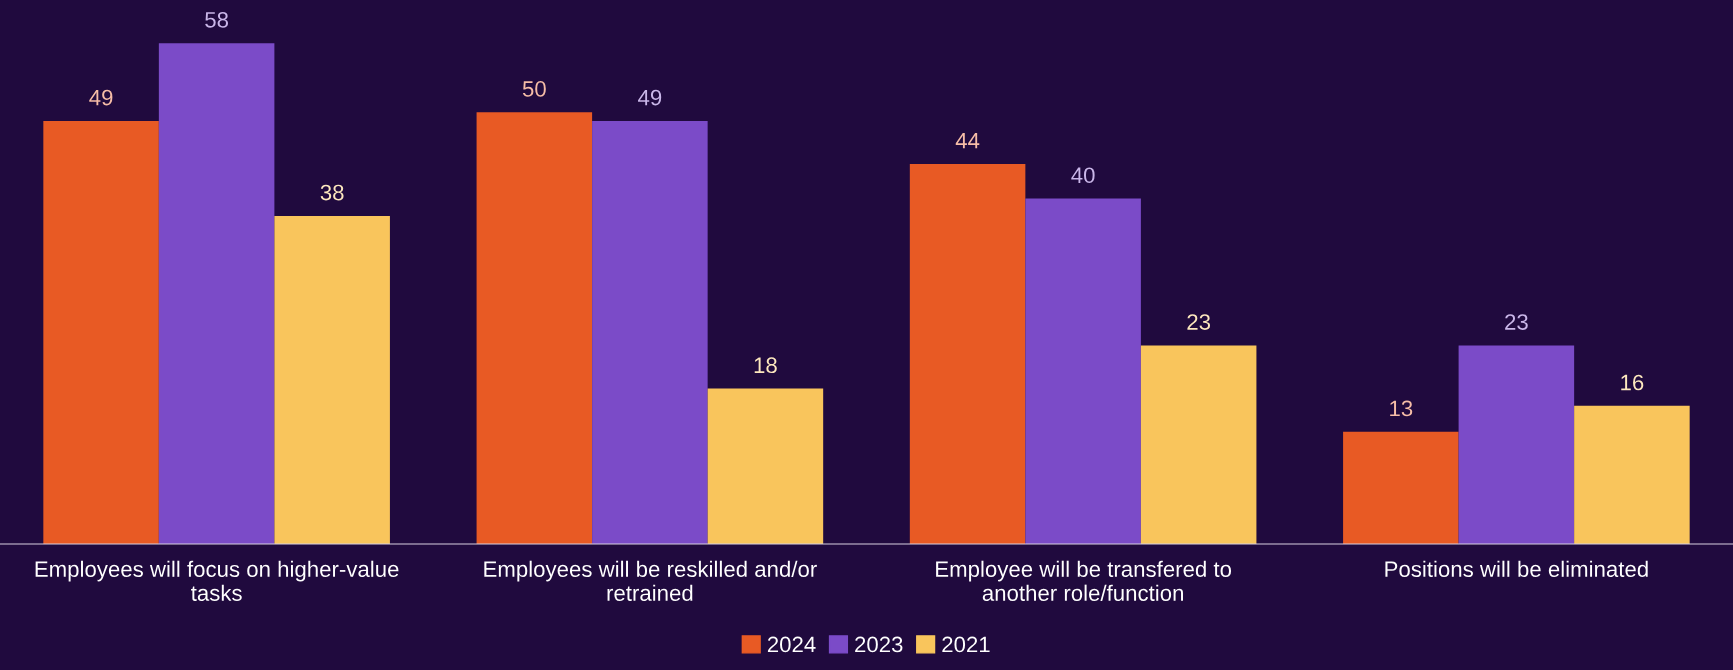 The image size is (1733, 670). I want to click on x-tick-label: Employees will focus on higher-value tasks, so click(217, 580).